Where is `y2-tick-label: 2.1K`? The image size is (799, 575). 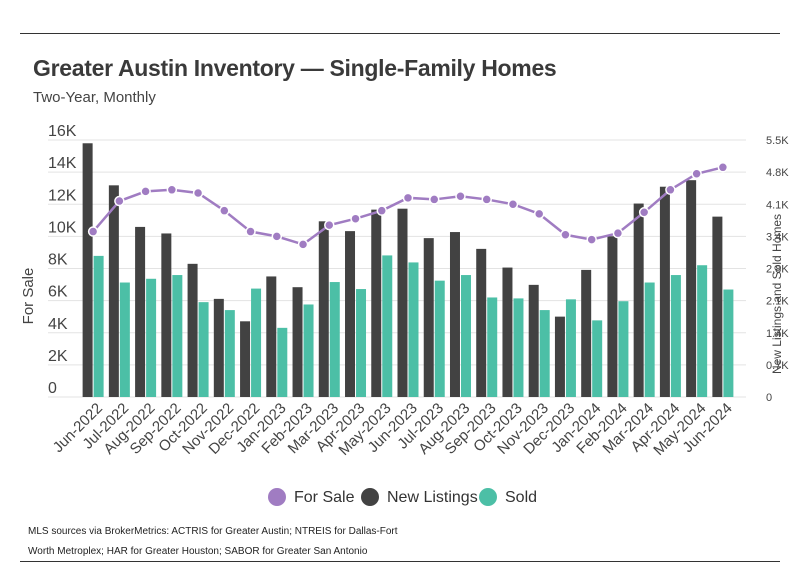 y2-tick-label: 2.1K is located at coordinates (777, 302).